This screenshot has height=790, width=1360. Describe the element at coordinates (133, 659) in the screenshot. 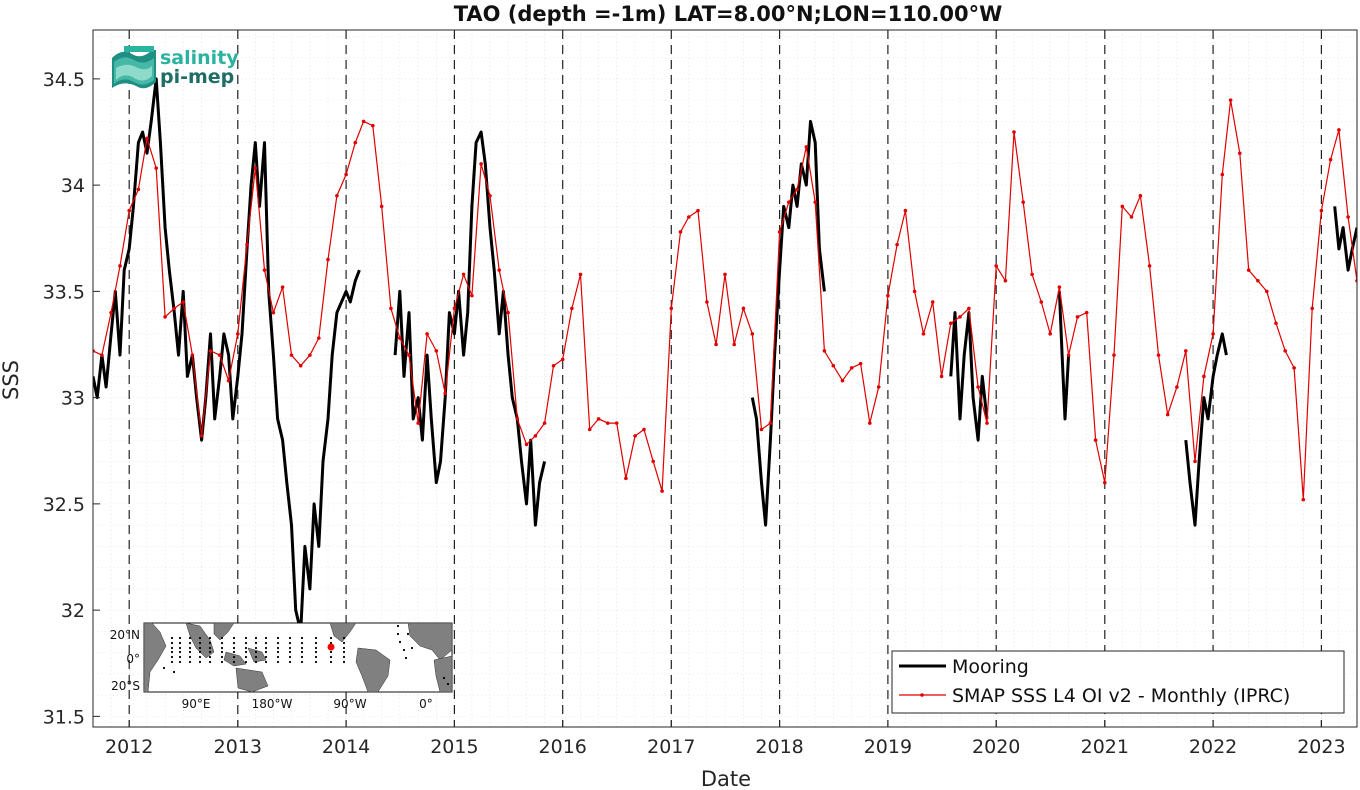

I see `map-lat-tick: 0°` at that location.